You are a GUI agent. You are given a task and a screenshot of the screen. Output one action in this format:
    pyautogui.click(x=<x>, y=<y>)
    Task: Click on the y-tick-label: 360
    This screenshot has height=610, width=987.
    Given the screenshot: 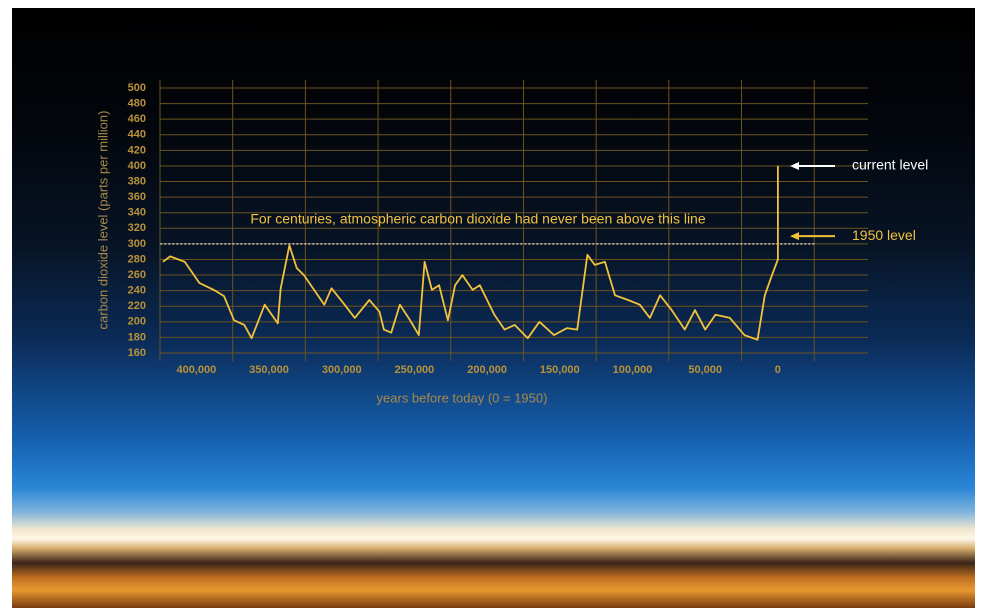 What is the action you would take?
    pyautogui.click(x=137, y=197)
    